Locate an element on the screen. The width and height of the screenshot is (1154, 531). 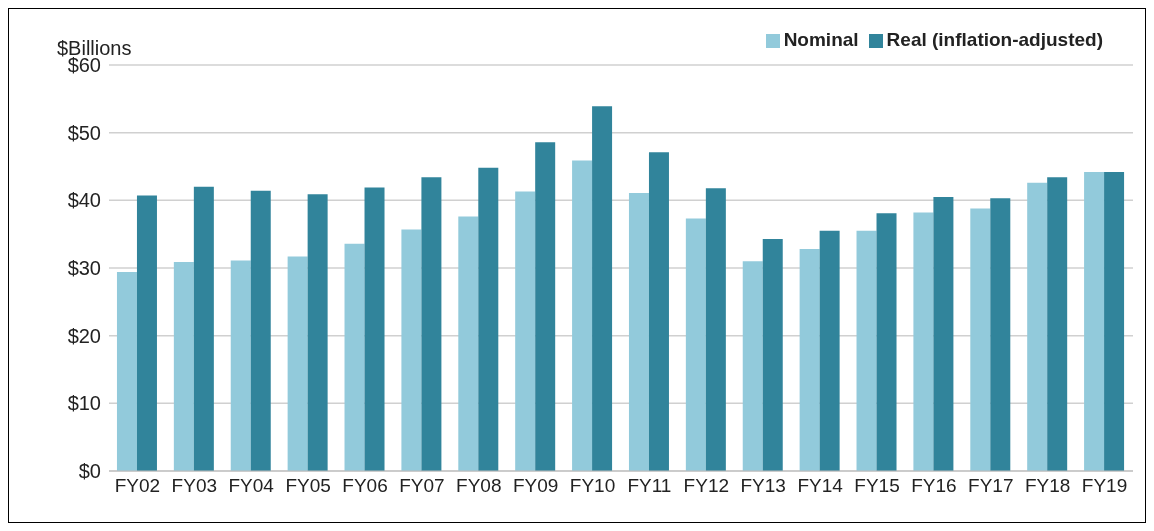
x-tick-label: FY04 is located at coordinates (251, 486).